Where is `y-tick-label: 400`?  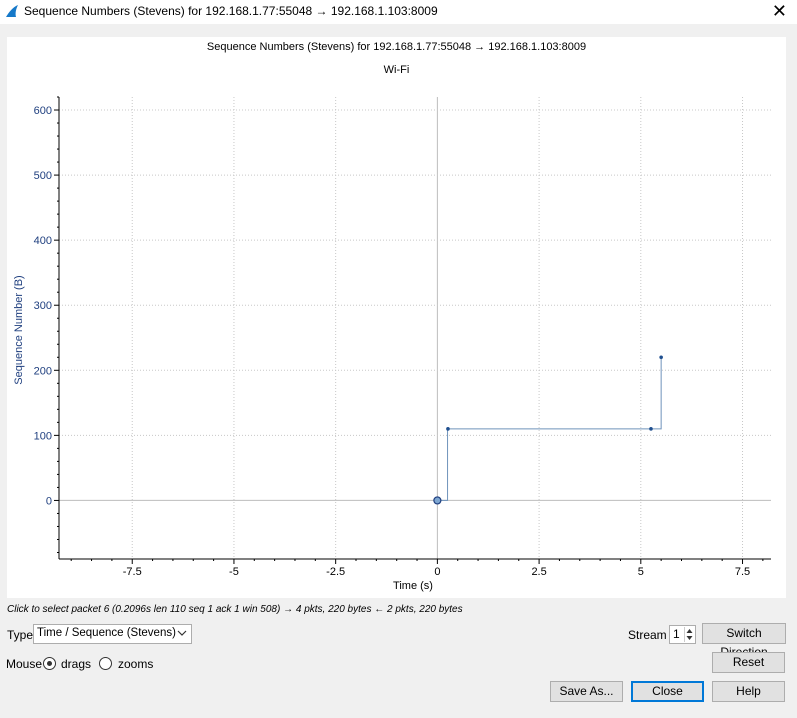
y-tick-label: 400 is located at coordinates (43, 241).